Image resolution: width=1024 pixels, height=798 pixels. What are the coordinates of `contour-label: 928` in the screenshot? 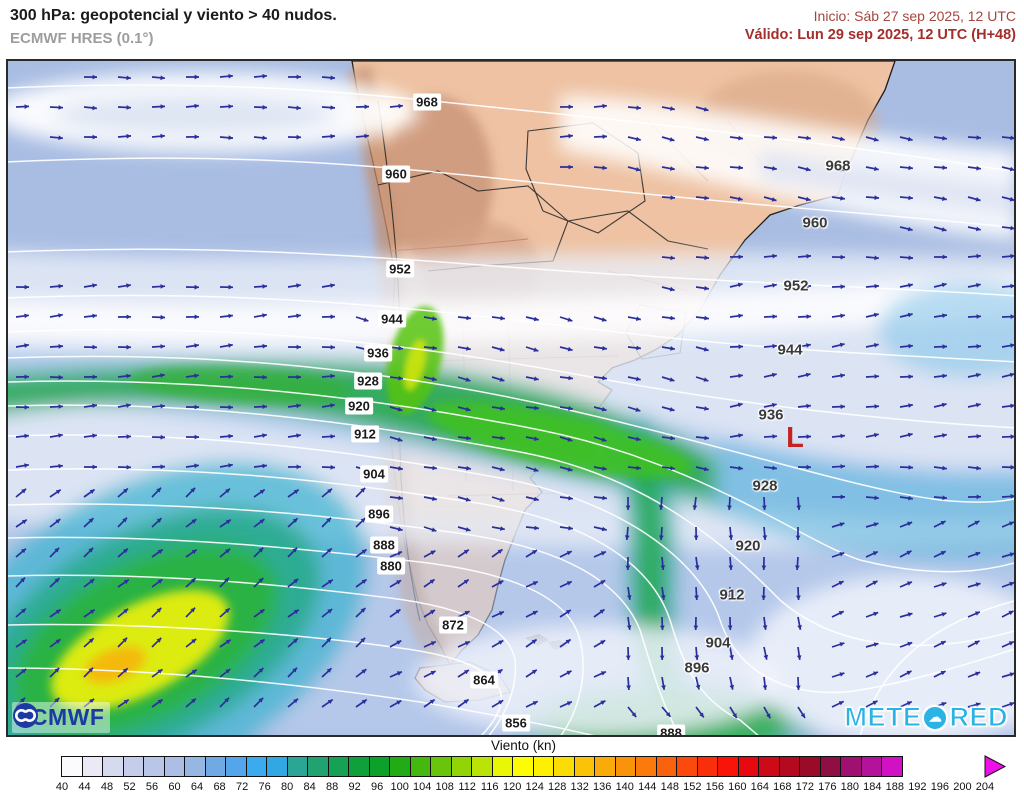 It's located at (765, 486).